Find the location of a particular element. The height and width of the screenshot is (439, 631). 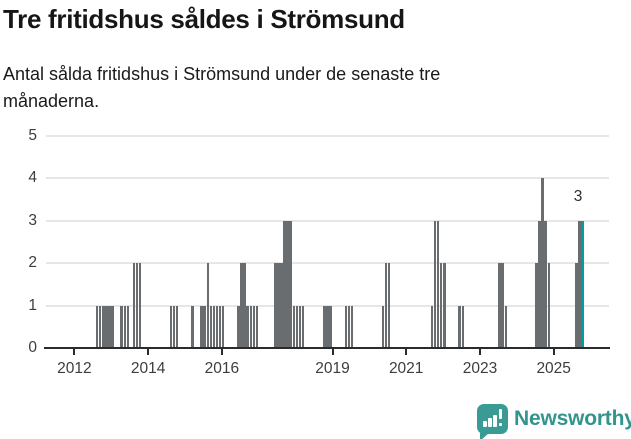

x-axis-label: 2023 is located at coordinates (480, 368).